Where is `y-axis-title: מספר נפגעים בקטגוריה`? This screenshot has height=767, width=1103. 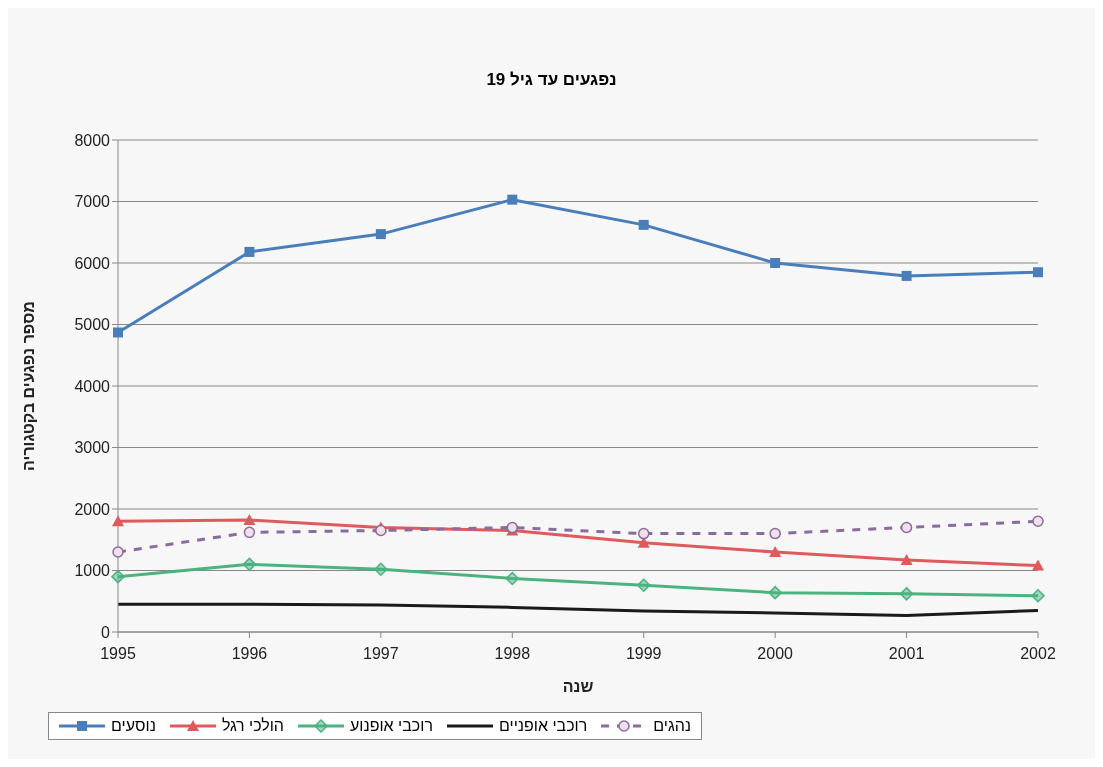
y-axis-title: מספר נפגעים בקטגוריה is located at coordinates (28, 386).